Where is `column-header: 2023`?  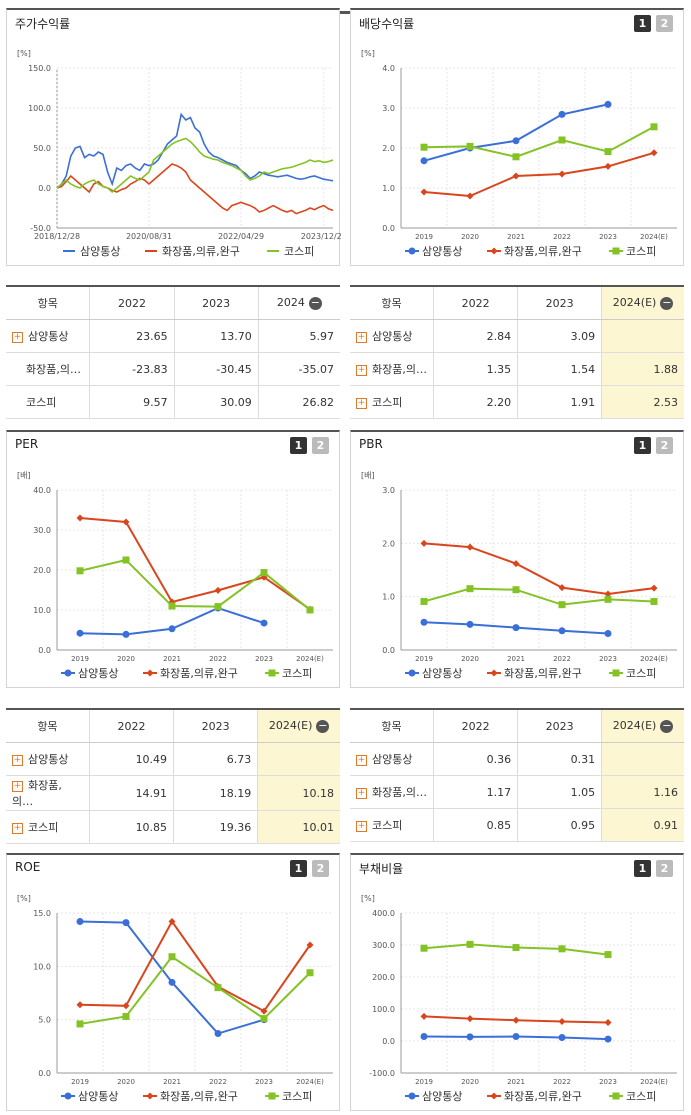 column-header: 2023 is located at coordinates (559, 726).